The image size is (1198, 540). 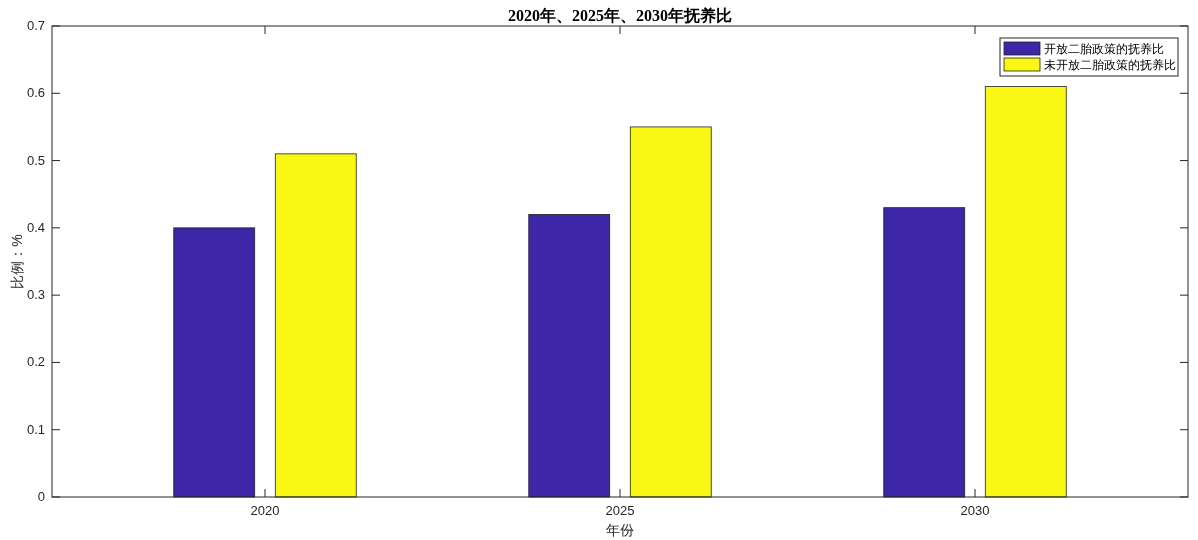 I want to click on x-tick-label: 2030, so click(x=975, y=510).